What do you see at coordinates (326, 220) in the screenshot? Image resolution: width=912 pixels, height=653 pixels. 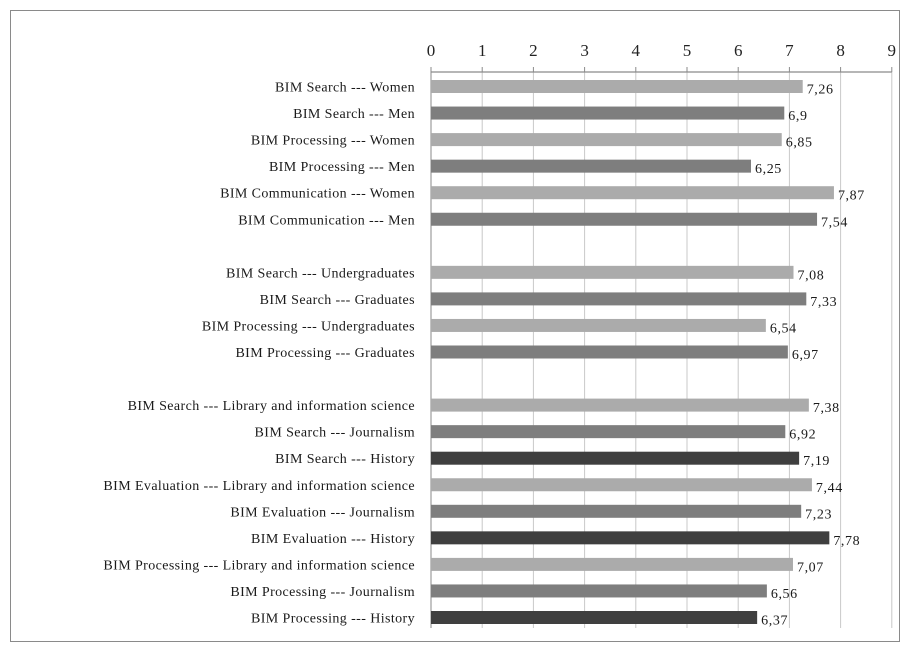 I see `category-label: BIM Communication --- Men` at bounding box center [326, 220].